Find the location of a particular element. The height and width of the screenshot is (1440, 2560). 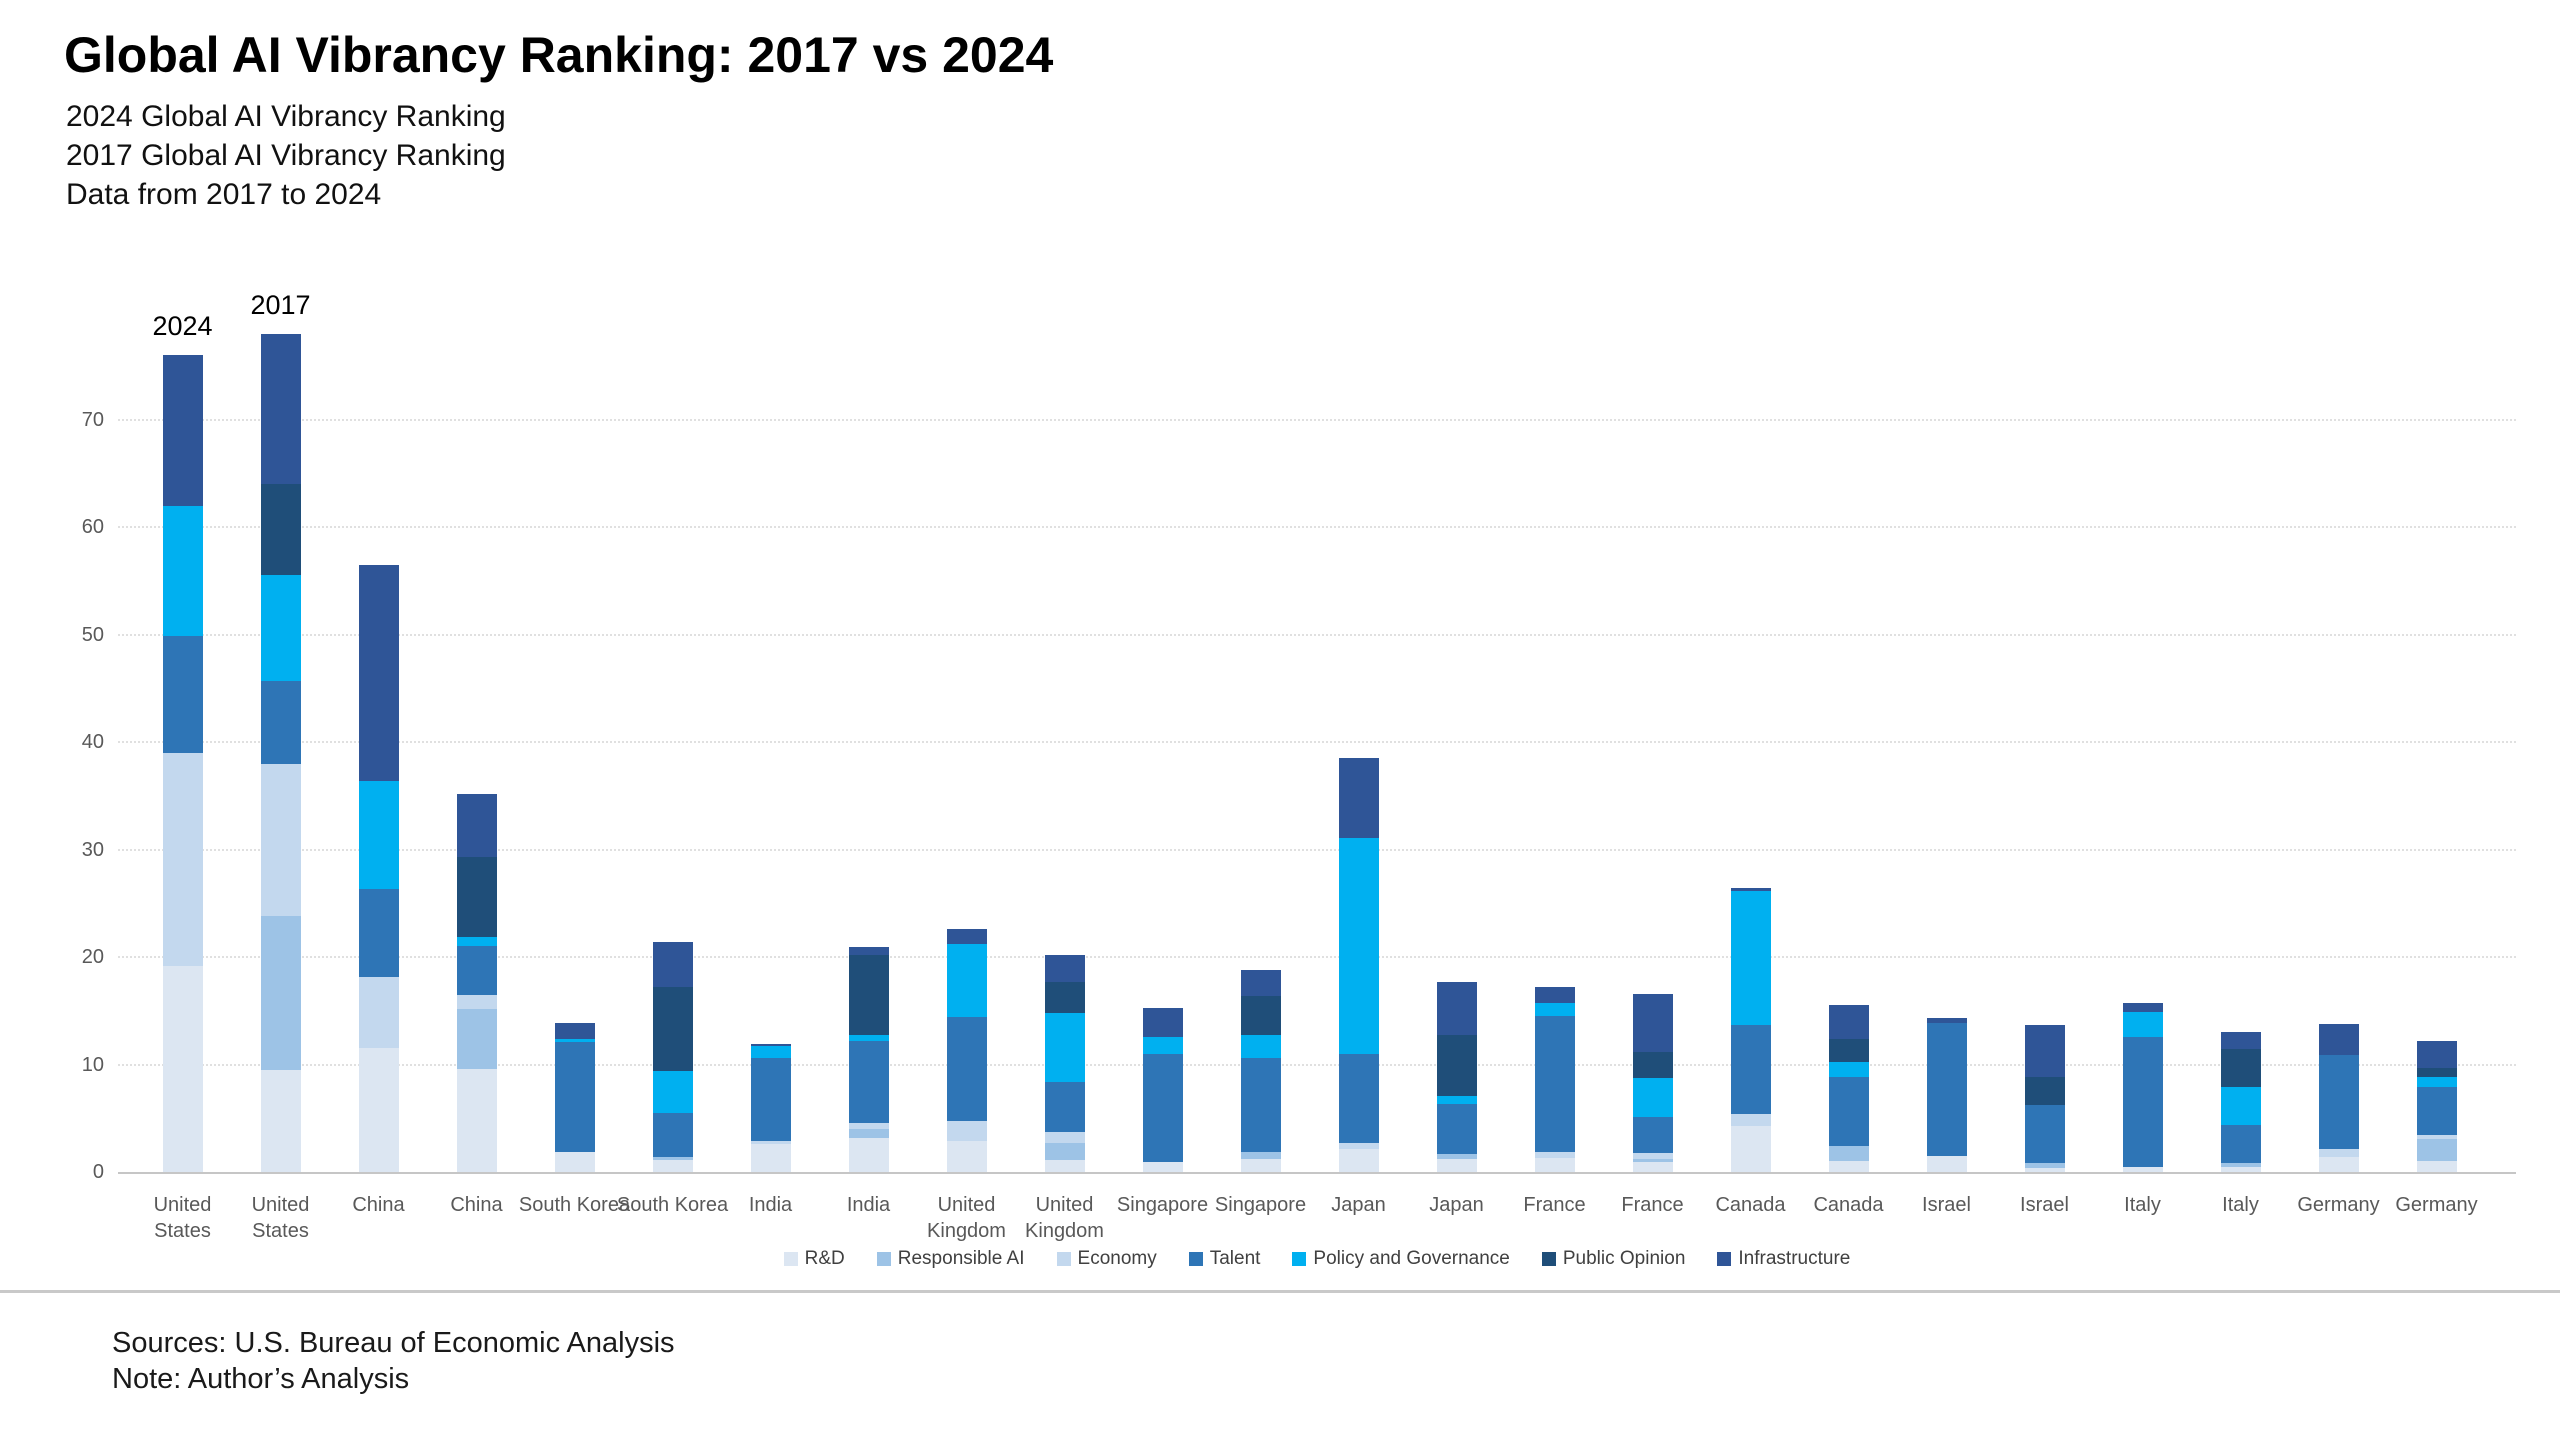

gridline-y60 is located at coordinates (1317, 527).